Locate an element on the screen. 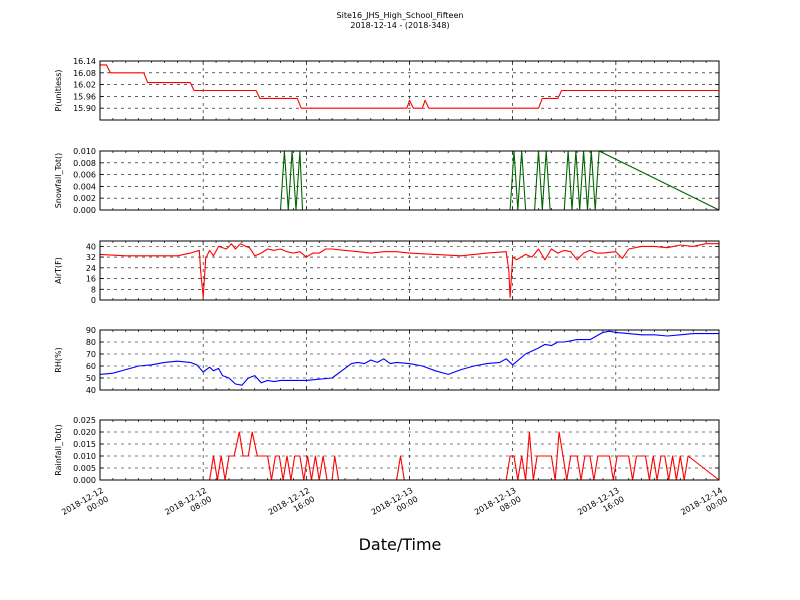 This screenshot has width=800, height=600. y-tick-label: 32 is located at coordinates (91, 257).